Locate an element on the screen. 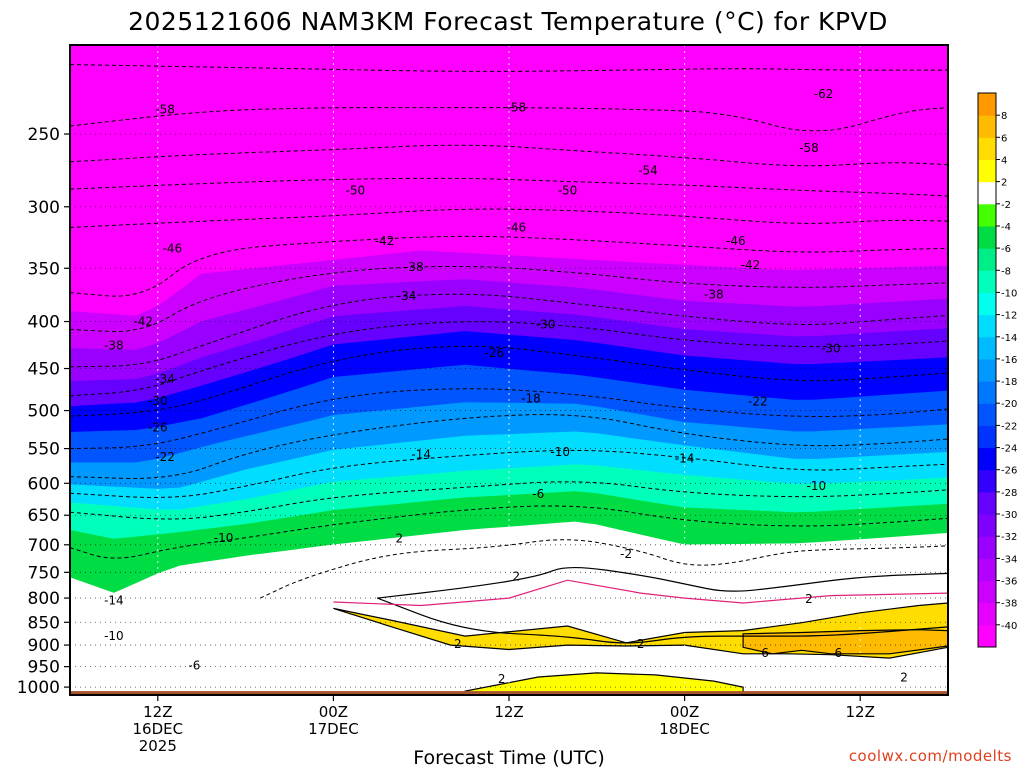  credit-text: coolwx.com/modelts is located at coordinates (930, 756).